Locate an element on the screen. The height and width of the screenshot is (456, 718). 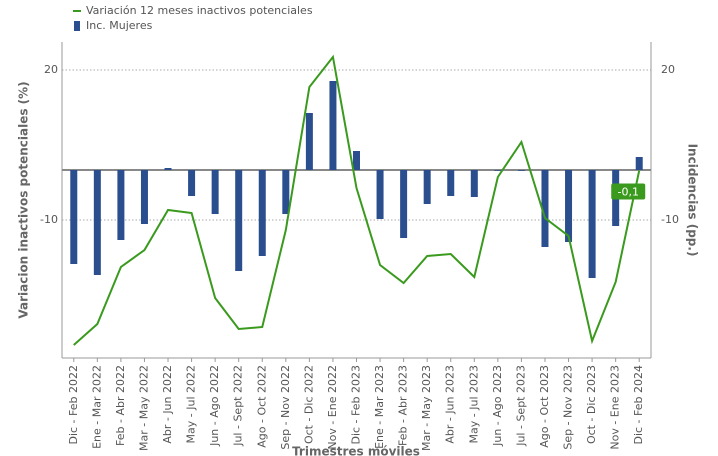
x-tick-label: Nov - Ene 2022 is located at coordinates (332, 407).